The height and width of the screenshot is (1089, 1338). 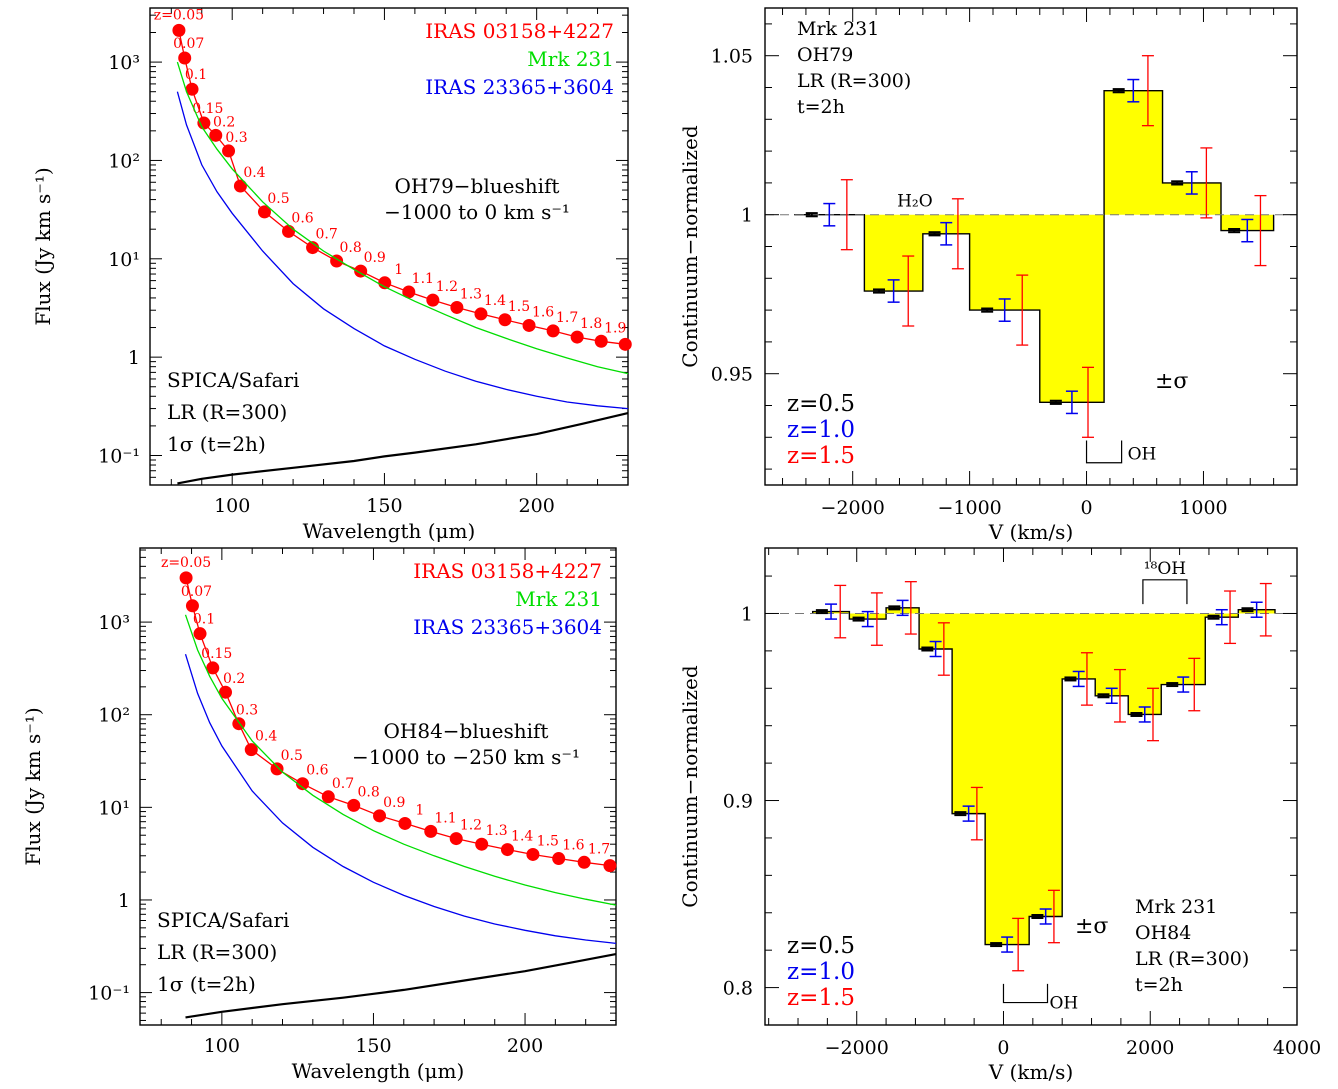 I want to click on legend-entry: IRAS 03158+4227, so click(x=519, y=31).